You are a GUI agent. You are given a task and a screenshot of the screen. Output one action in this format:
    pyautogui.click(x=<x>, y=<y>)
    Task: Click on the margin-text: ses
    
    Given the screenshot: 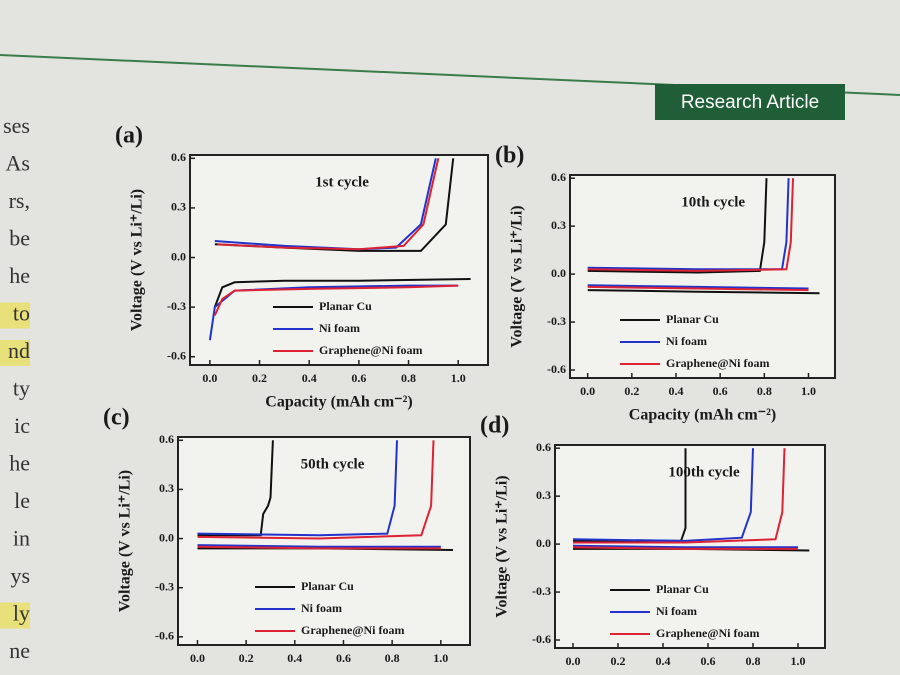 What is the action you would take?
    pyautogui.click(x=16, y=125)
    